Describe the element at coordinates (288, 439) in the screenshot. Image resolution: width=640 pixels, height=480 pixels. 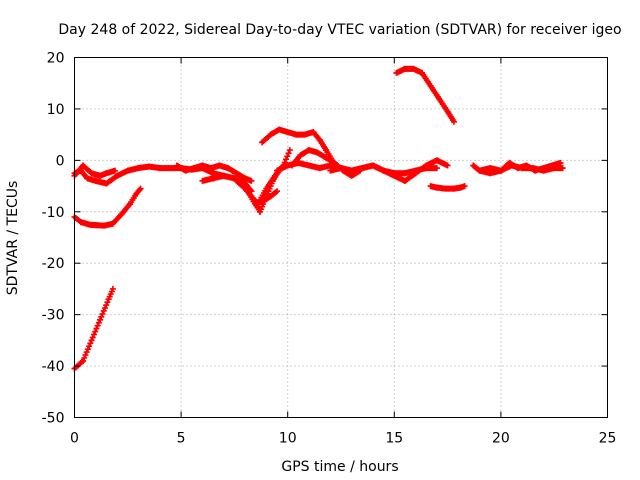
I see `x-tick-label: 10` at that location.